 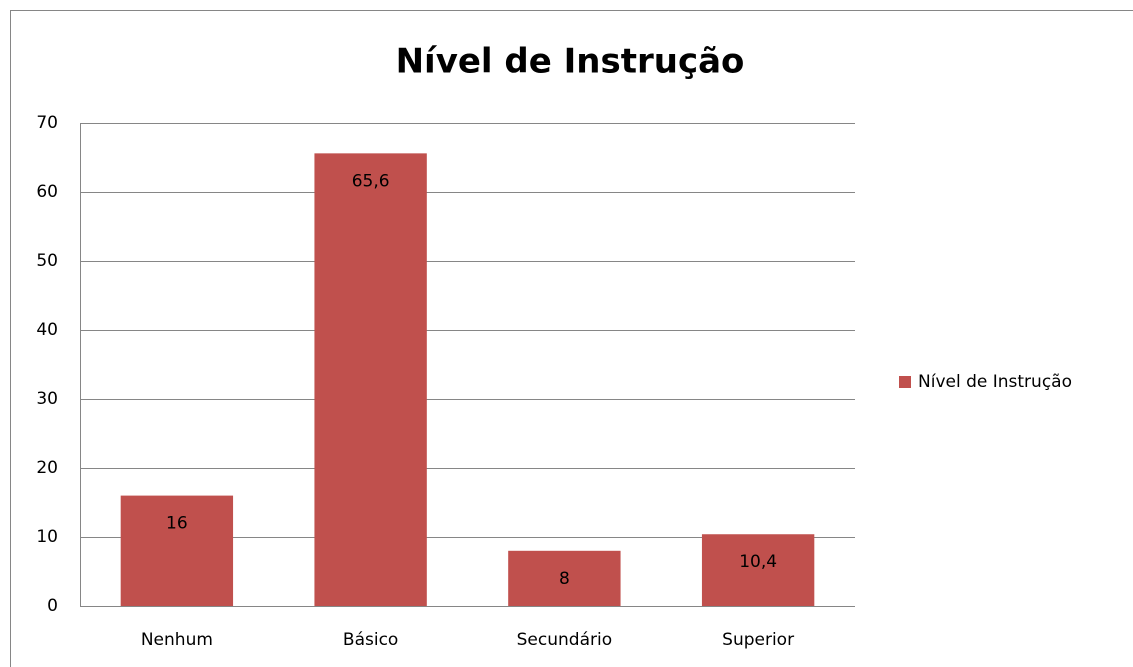 I want to click on legend-label: Nível de Instrução, so click(x=995, y=382).